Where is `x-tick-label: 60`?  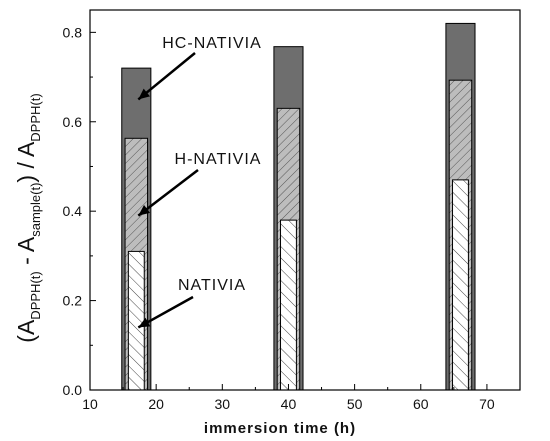
x-tick-label: 60 is located at coordinates (421, 404).